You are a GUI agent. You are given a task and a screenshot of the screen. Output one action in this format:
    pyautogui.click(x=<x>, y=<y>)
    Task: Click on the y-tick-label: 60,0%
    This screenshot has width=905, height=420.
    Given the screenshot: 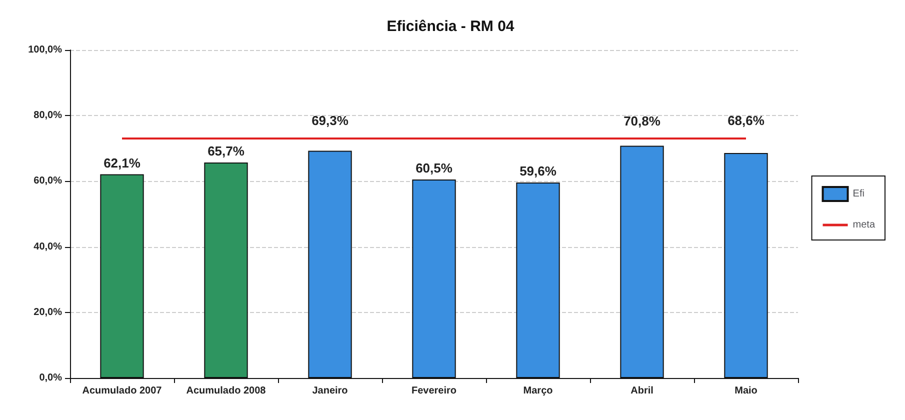 What is the action you would take?
    pyautogui.click(x=48, y=181)
    